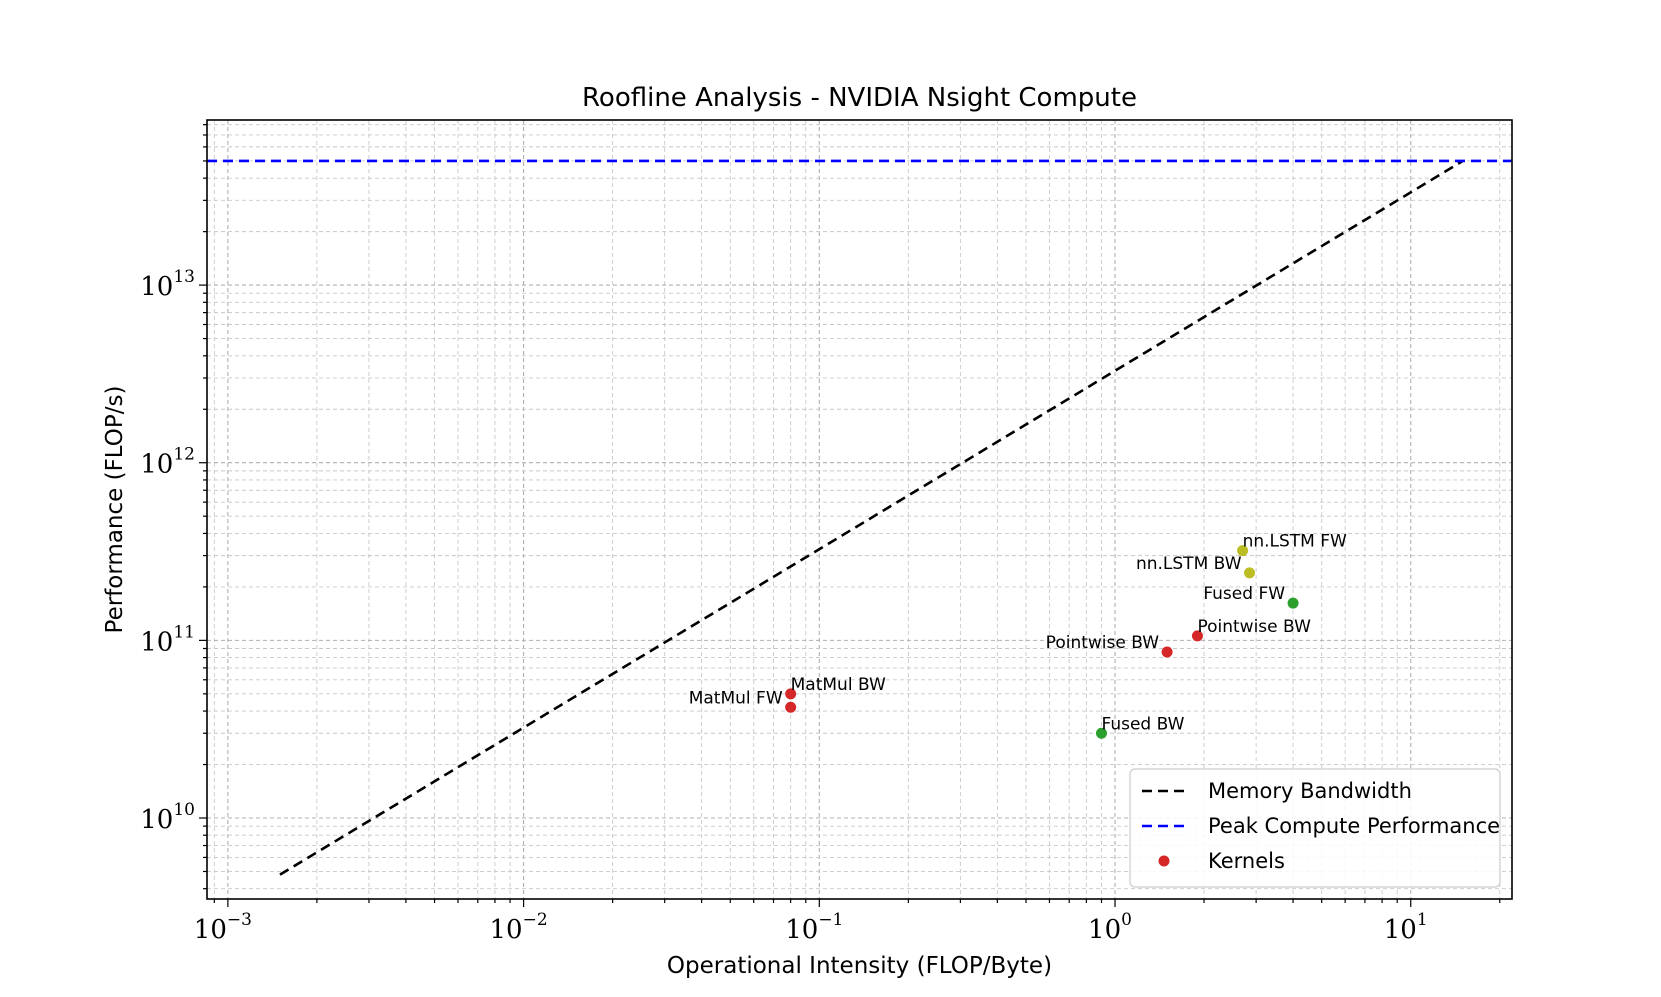 Image resolution: width=1661 pixels, height=997 pixels. I want to click on y-tick-label: 1010, so click(167, 817).